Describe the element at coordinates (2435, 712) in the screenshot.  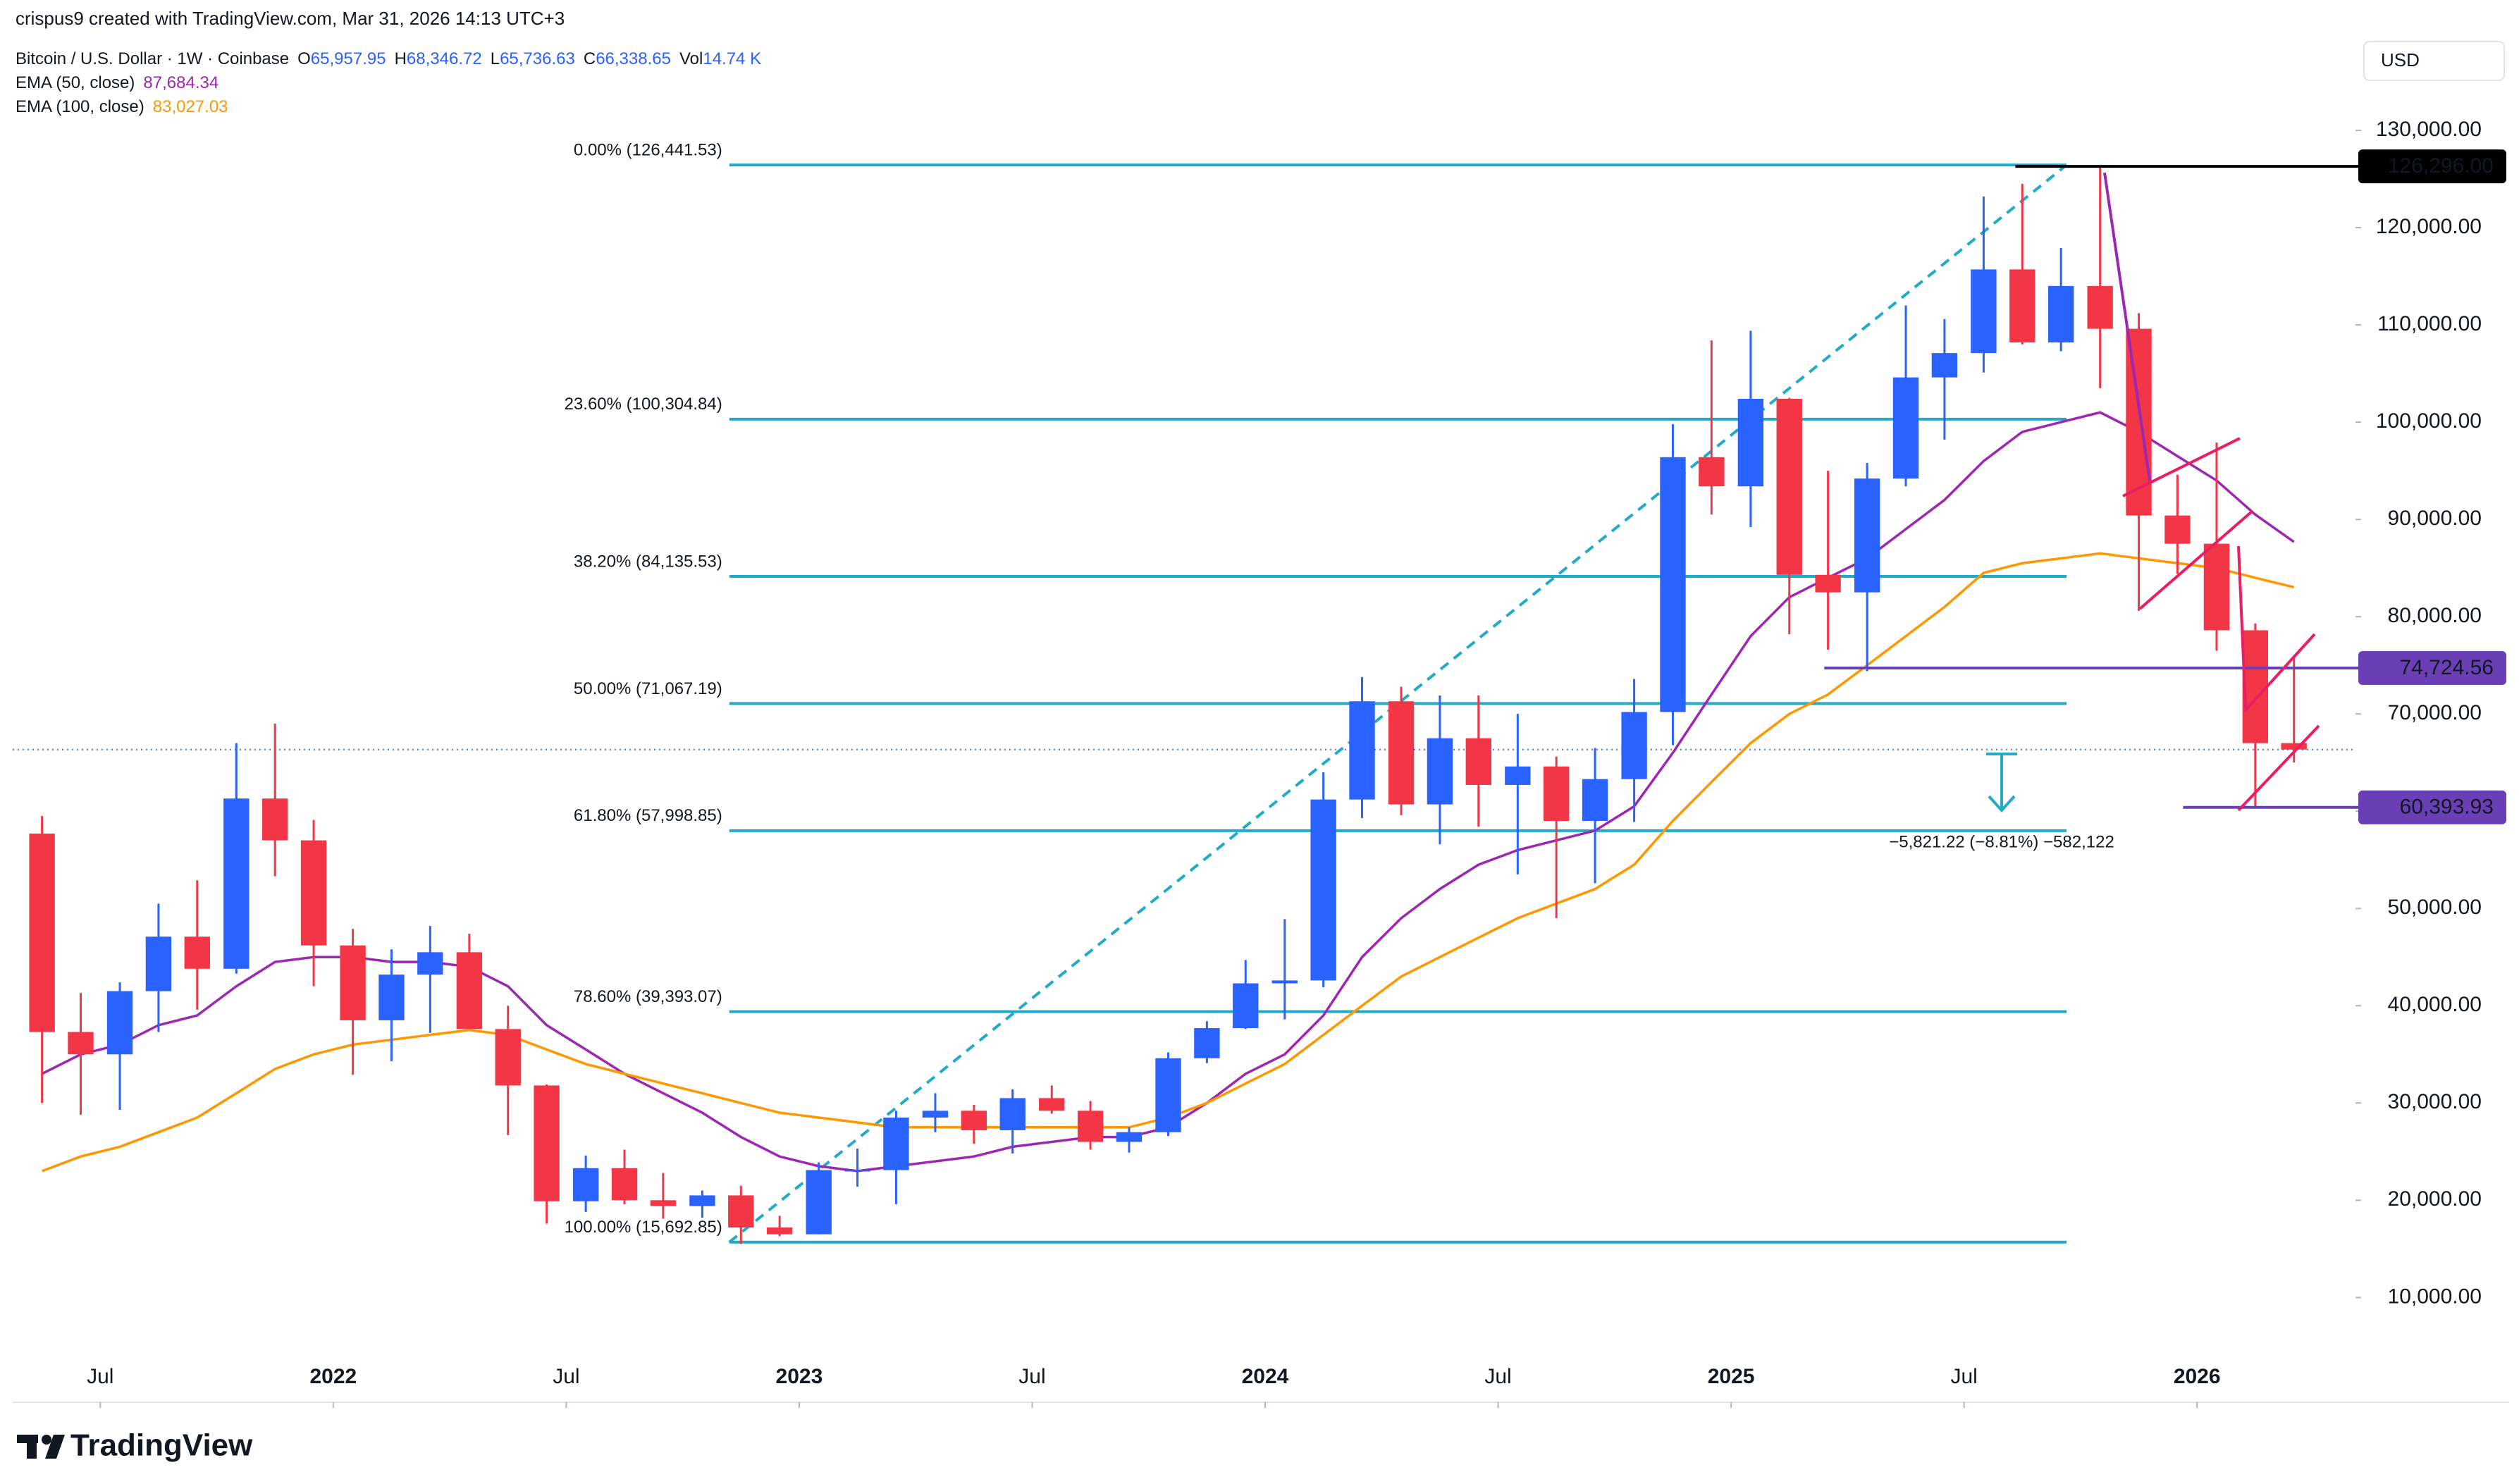
I see `y-tick-label: 70,000.00` at that location.